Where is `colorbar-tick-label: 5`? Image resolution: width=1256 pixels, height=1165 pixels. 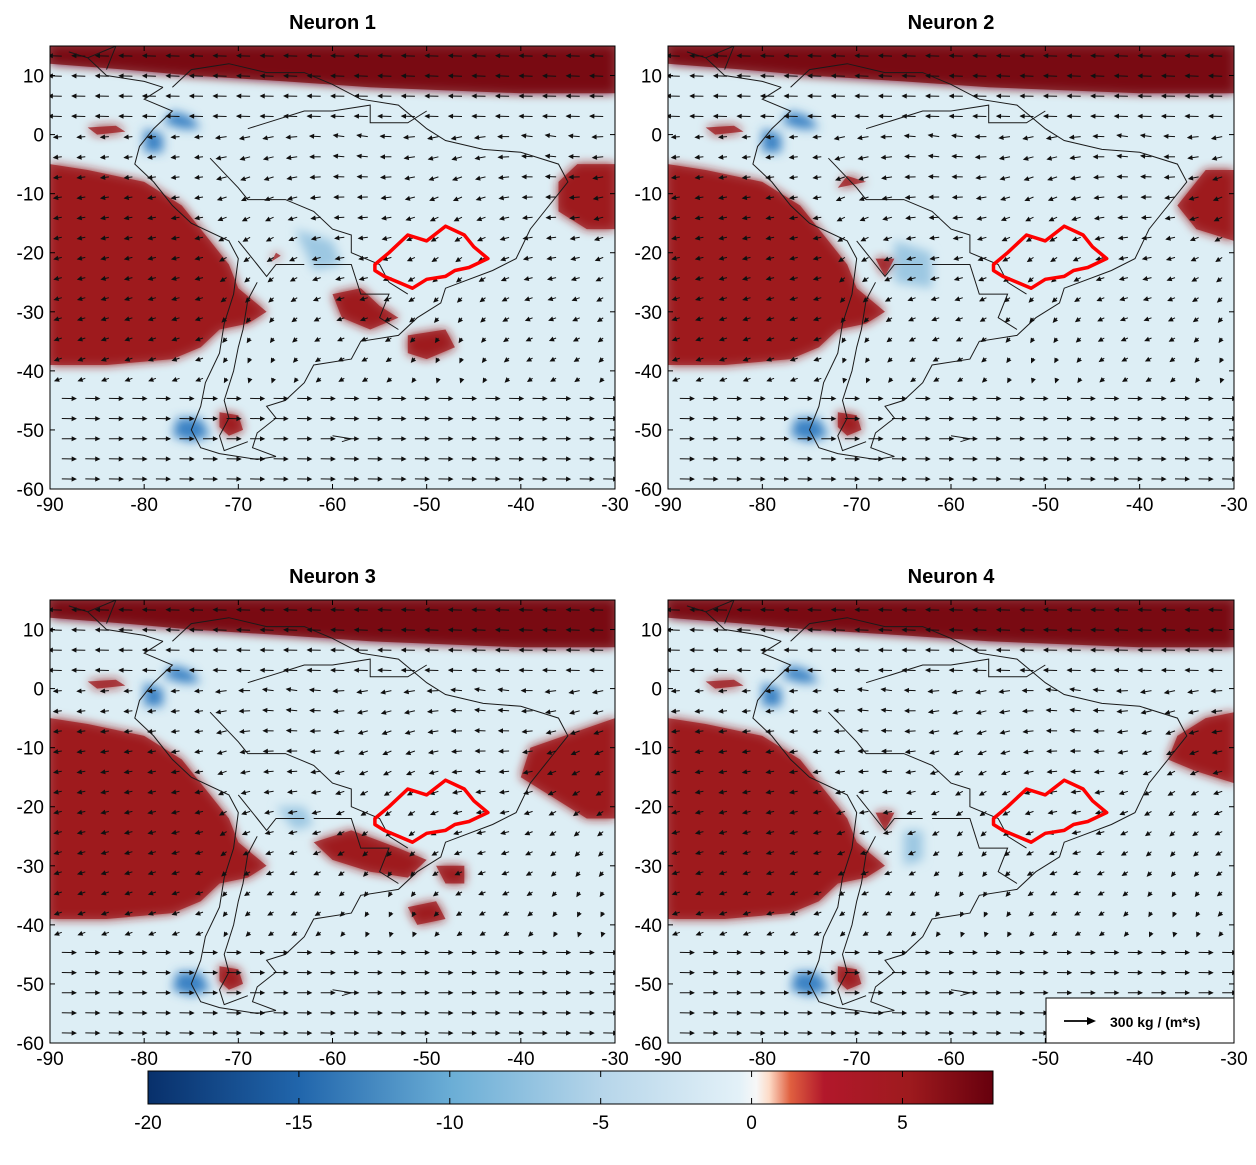 colorbar-tick-label: 5 is located at coordinates (902, 1123).